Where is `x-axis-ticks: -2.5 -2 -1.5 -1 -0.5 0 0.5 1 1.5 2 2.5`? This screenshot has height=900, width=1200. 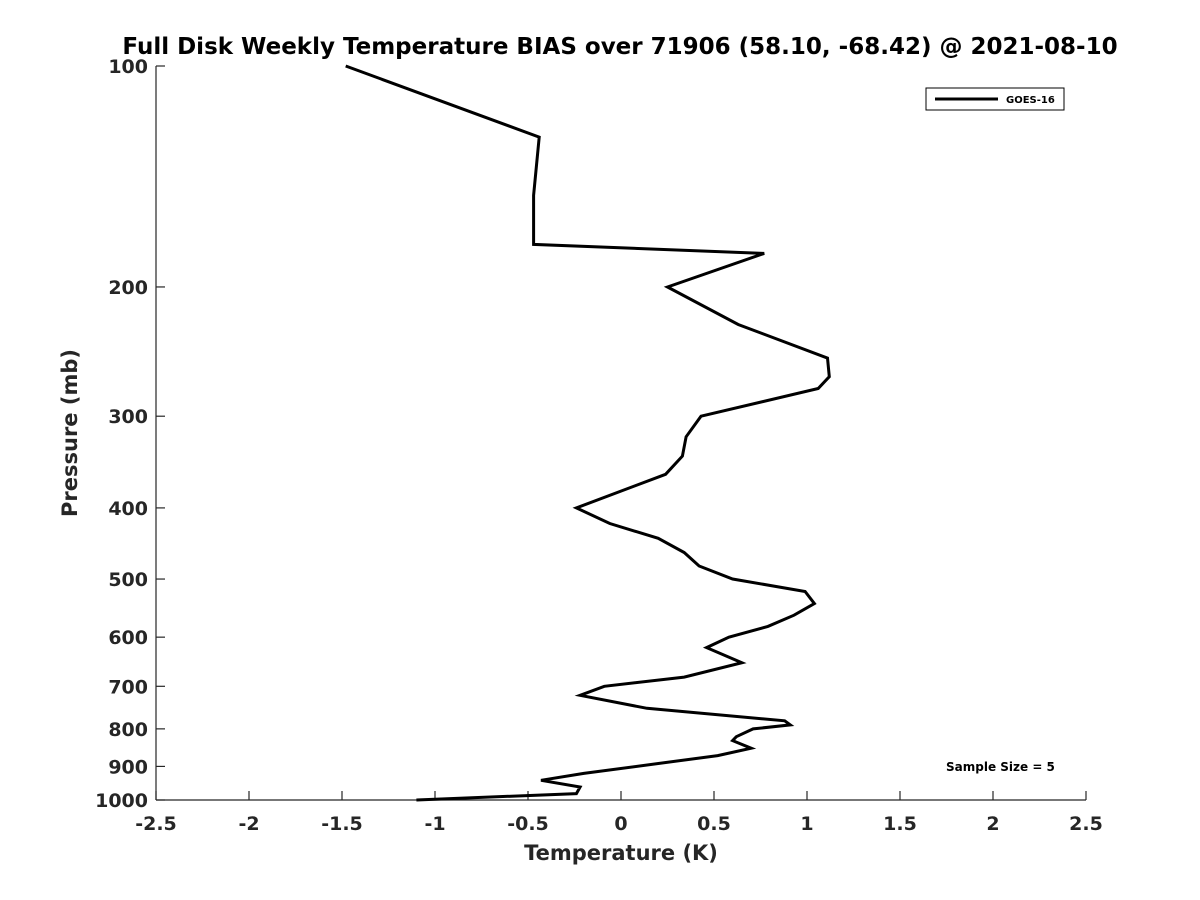
x-axis-ticks: -2.5 -2 -1.5 -1 -0.5 0 0.5 1 1.5 2 2.5 is located at coordinates (619, 813).